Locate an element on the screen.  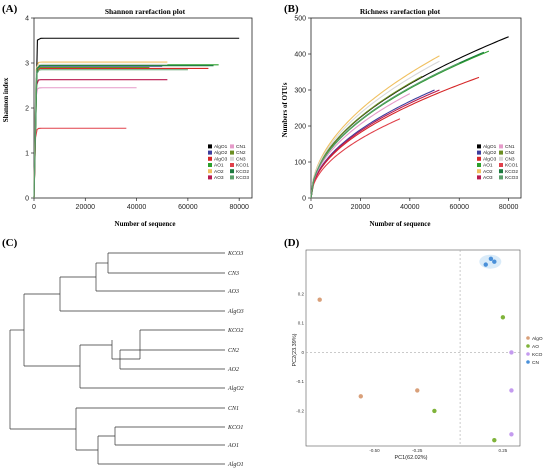
series-line-algo1 is located at coordinates (409, 117).